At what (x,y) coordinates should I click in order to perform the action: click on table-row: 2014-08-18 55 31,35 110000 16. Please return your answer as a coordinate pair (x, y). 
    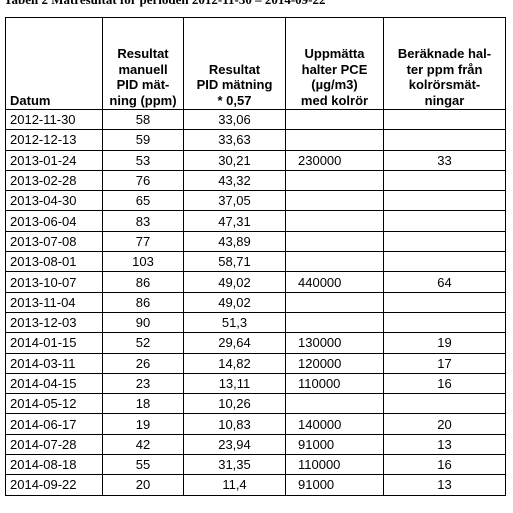
    Looking at the image, I should click on (255, 465).